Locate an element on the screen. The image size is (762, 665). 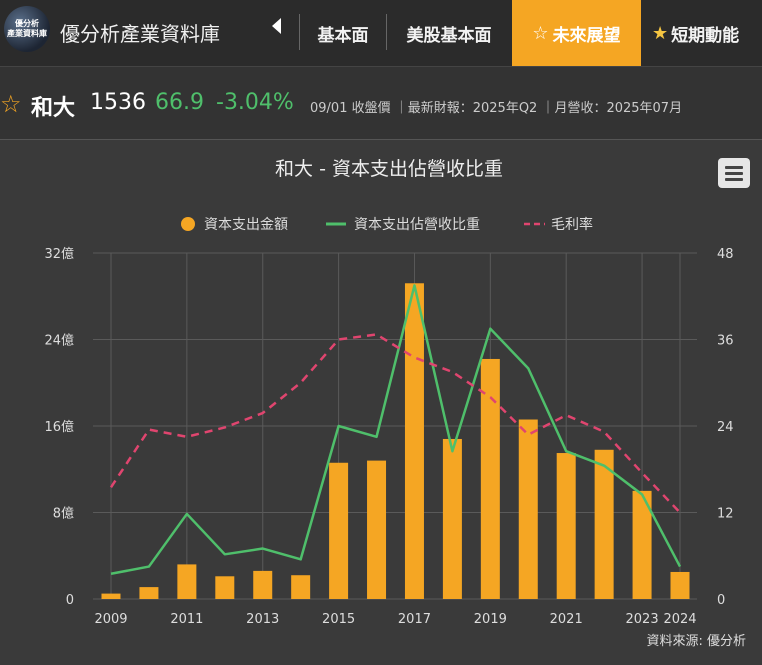
y-left-tick-label: 24億 is located at coordinates (59, 341).